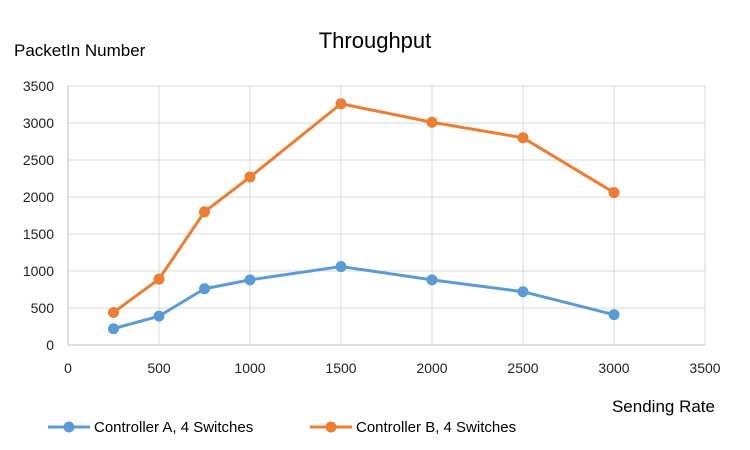 The image size is (750, 450). I want to click on y-tick-label: 2500, so click(38, 160).